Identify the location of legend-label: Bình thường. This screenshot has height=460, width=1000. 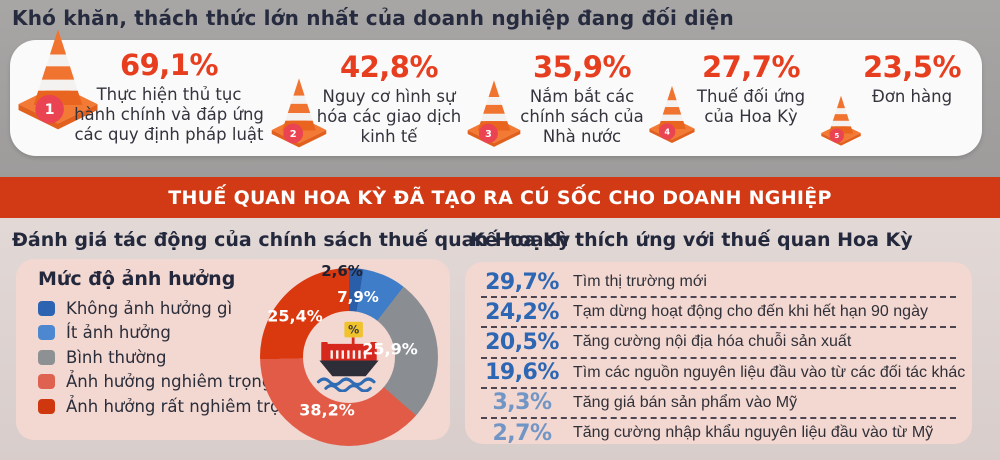
(116, 357).